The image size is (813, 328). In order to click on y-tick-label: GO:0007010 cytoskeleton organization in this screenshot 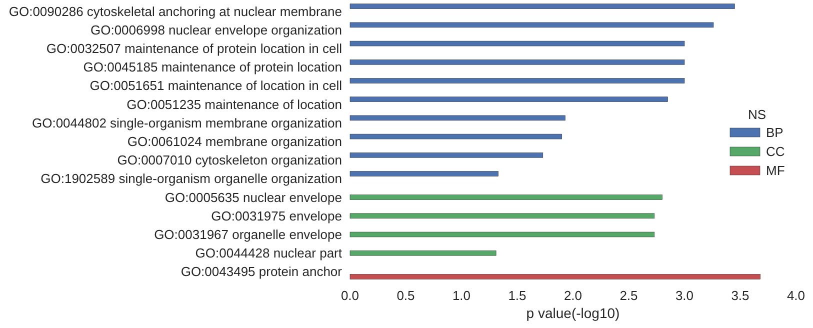, I will do `click(229, 160)`.